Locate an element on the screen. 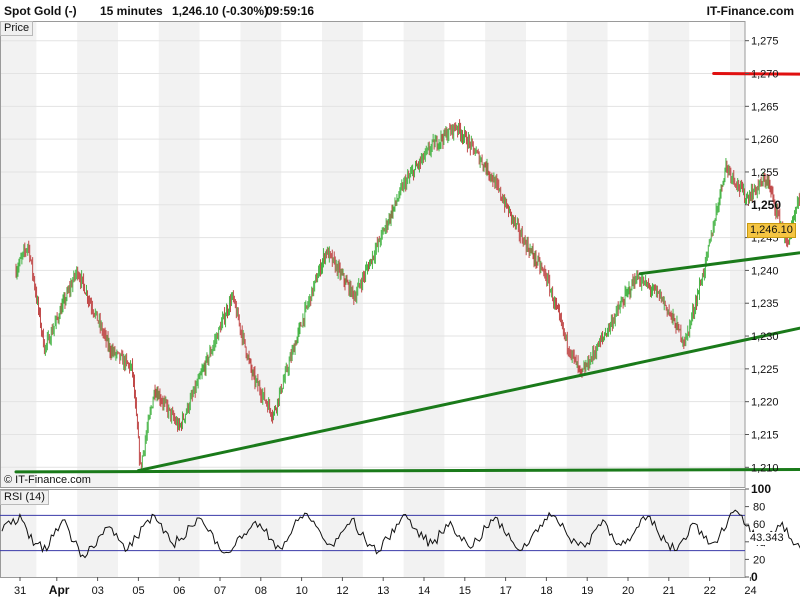  trendline-support-upper is located at coordinates (719, 263).